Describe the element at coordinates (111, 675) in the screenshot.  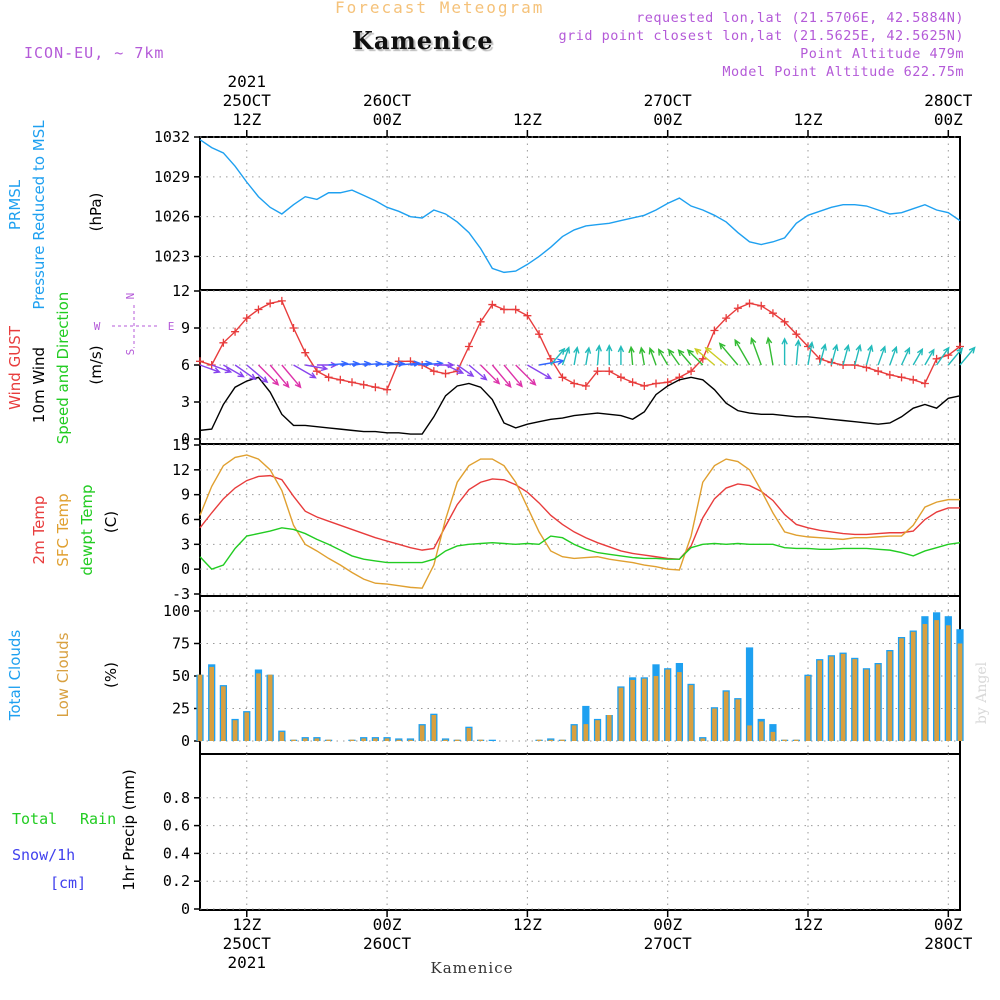
I see `clouds-unit: (%)` at that location.